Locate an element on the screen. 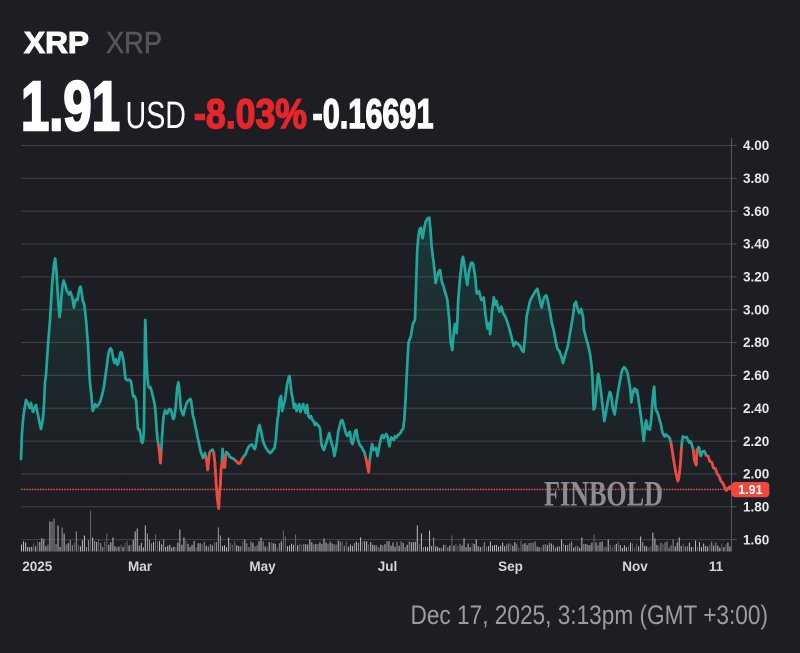 The width and height of the screenshot is (800, 653). svg-text: 1.80 is located at coordinates (756, 506).